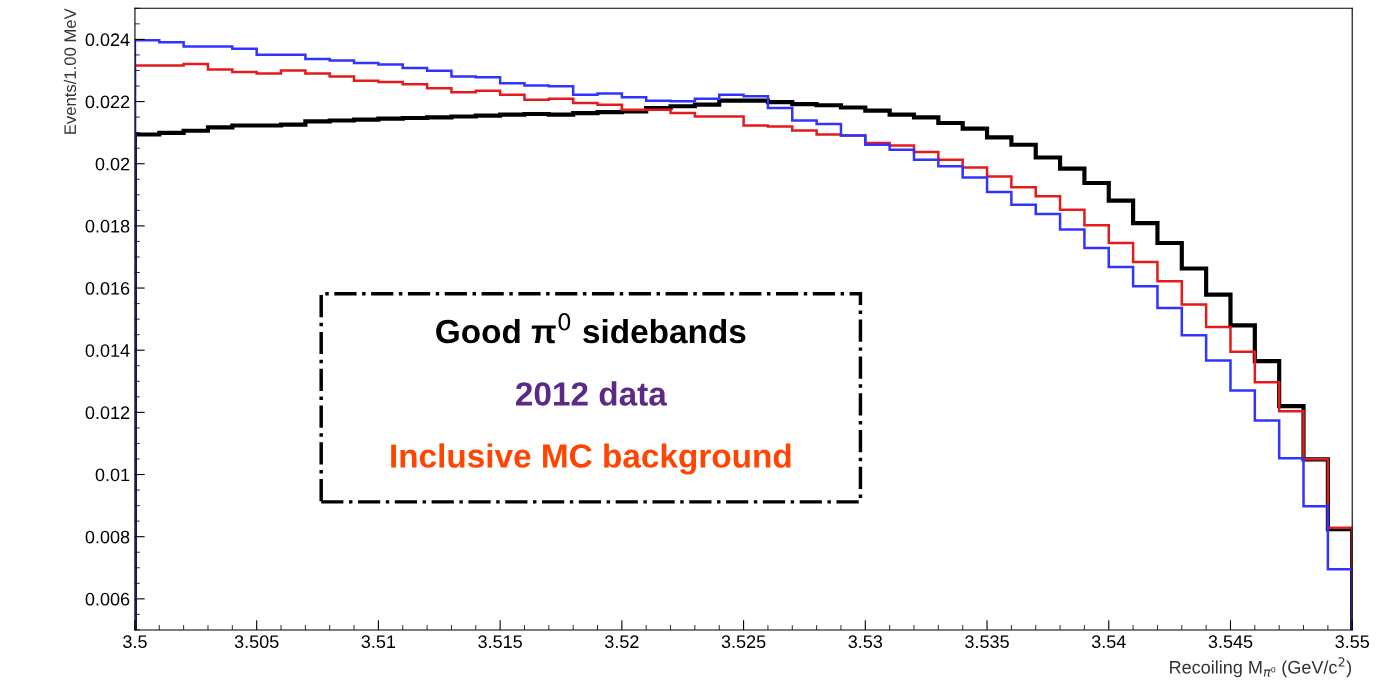 The width and height of the screenshot is (1377, 693). I want to click on x-tick-label: 3.545, so click(1230, 642).